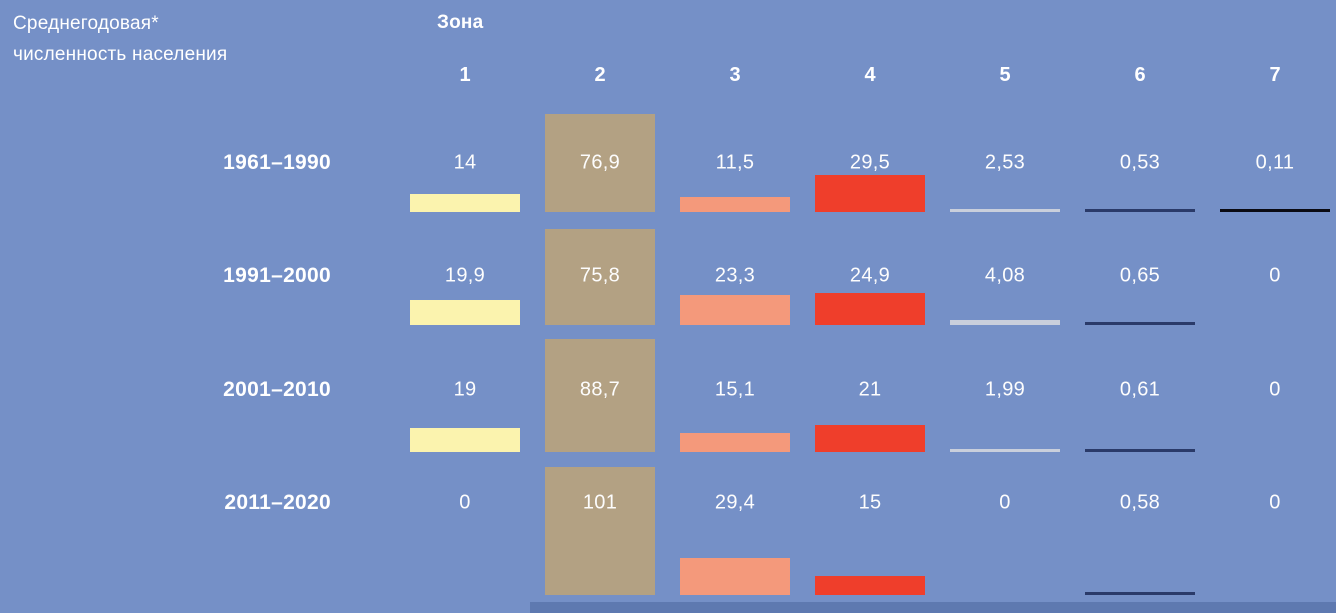 The height and width of the screenshot is (613, 1336). Describe the element at coordinates (120, 54) in the screenshot. I see `page-title-line2: численность населения` at that location.